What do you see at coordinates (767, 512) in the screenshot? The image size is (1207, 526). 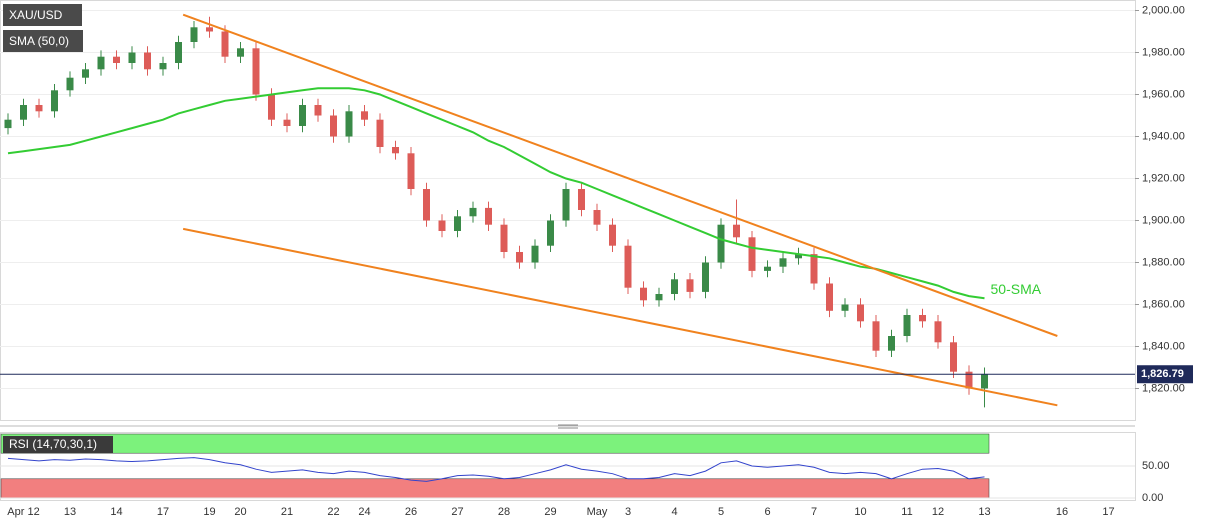 I see `x-tick-label: 6` at bounding box center [767, 512].